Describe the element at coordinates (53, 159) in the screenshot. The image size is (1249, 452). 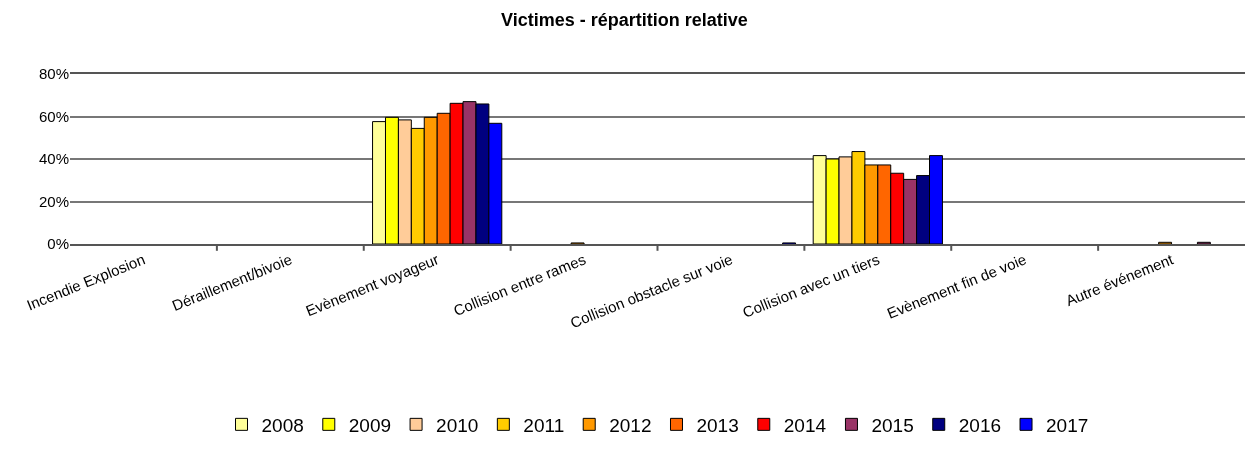
I see `y-tick-label: 40%` at that location.